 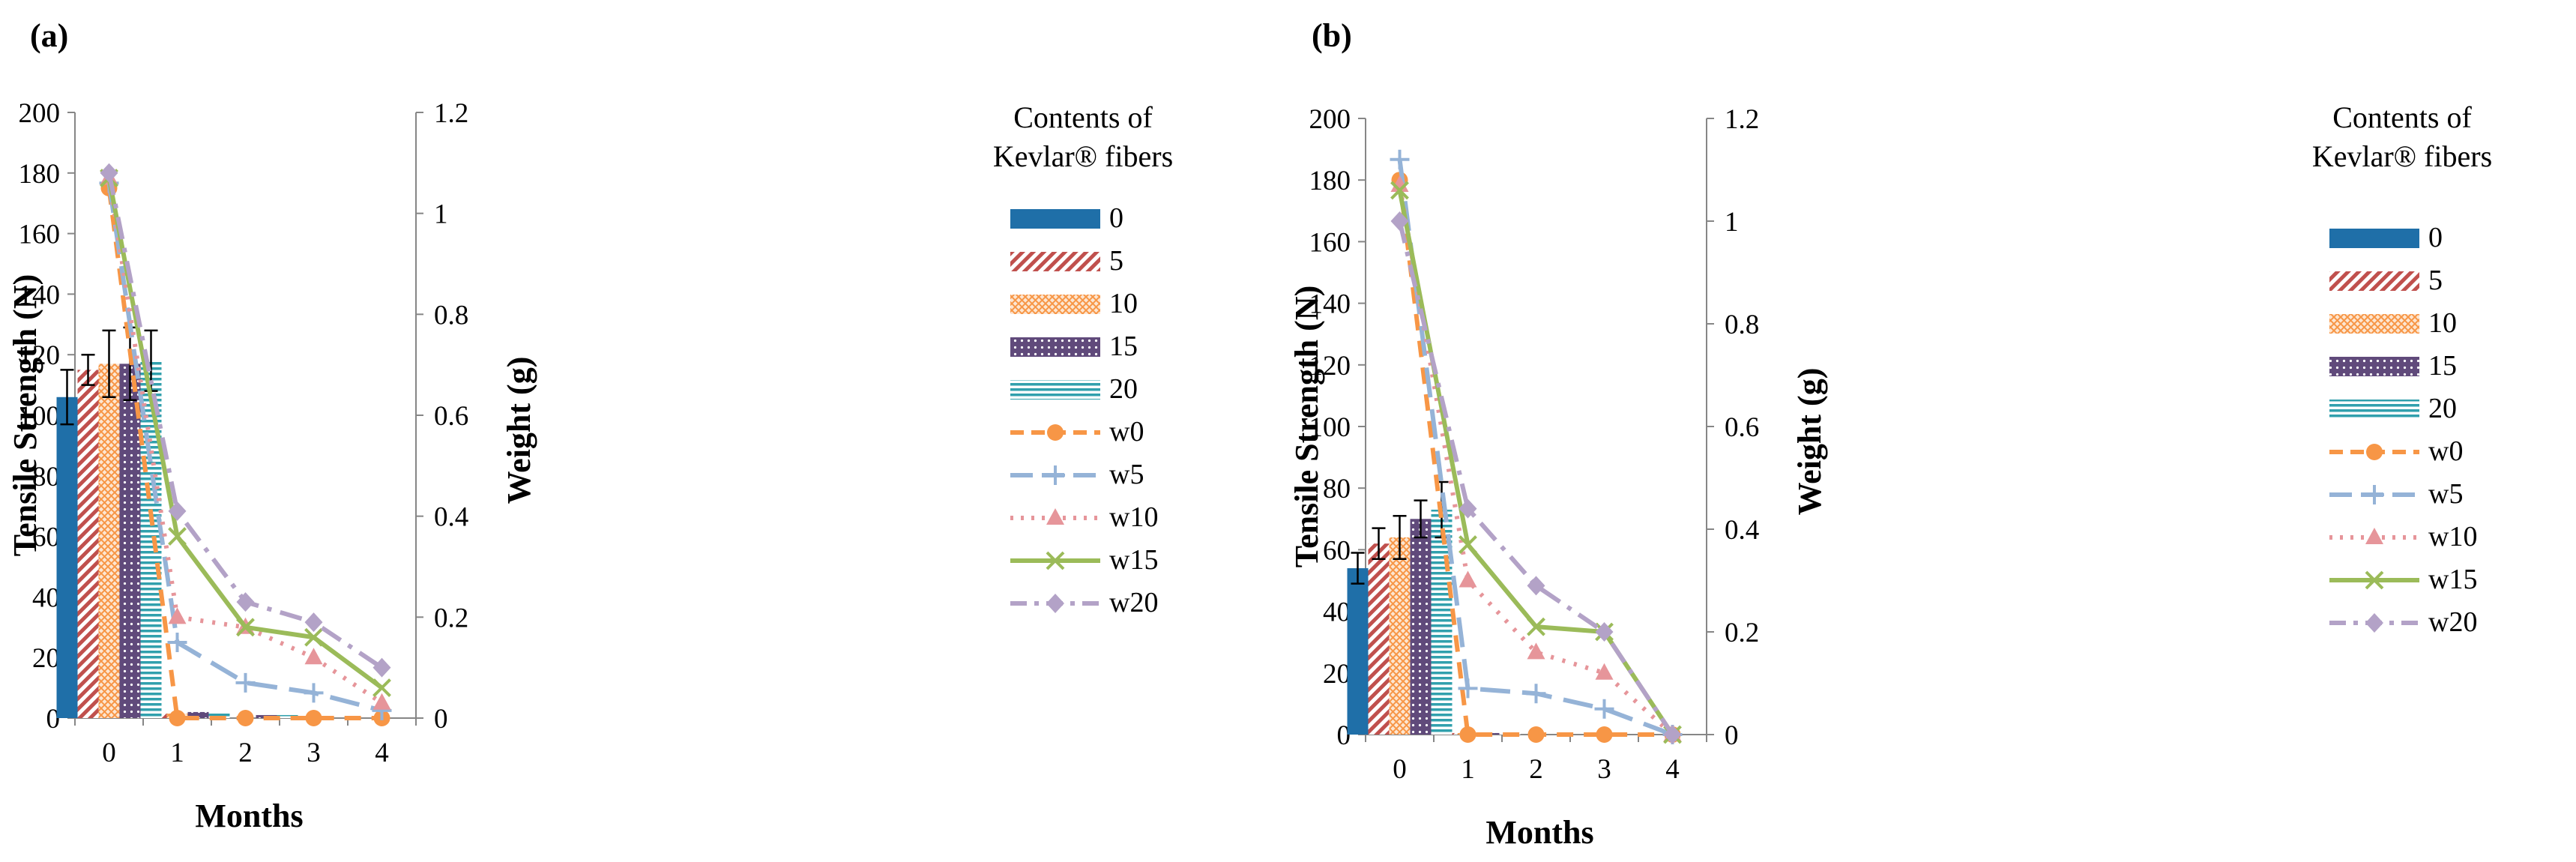 What do you see at coordinates (1536, 770) in the screenshot?
I see `x-tick-label: 2` at bounding box center [1536, 770].